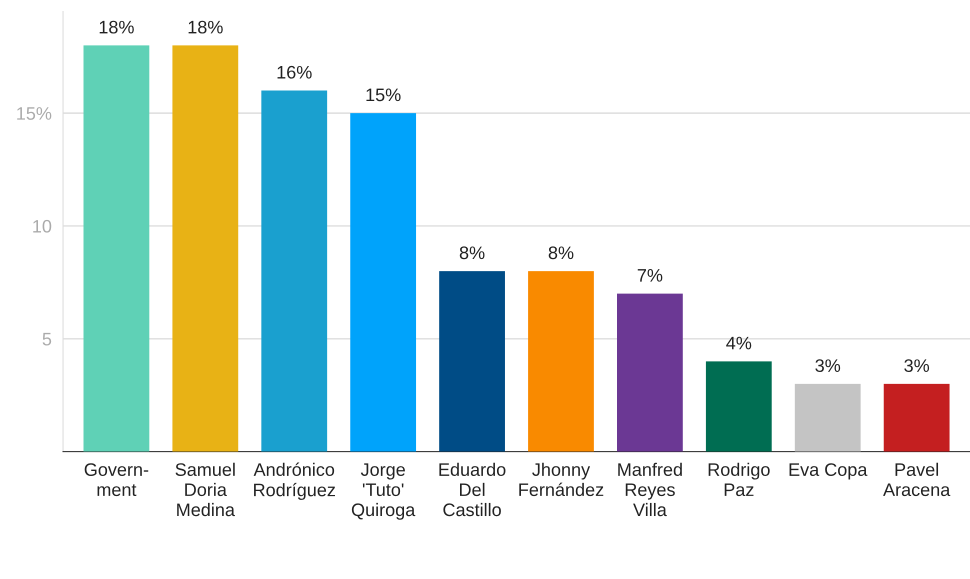 Image resolution: width=970 pixels, height=579 pixels. Describe the element at coordinates (829, 471) in the screenshot. I see `x-tick-label: Eva Copa` at that location.